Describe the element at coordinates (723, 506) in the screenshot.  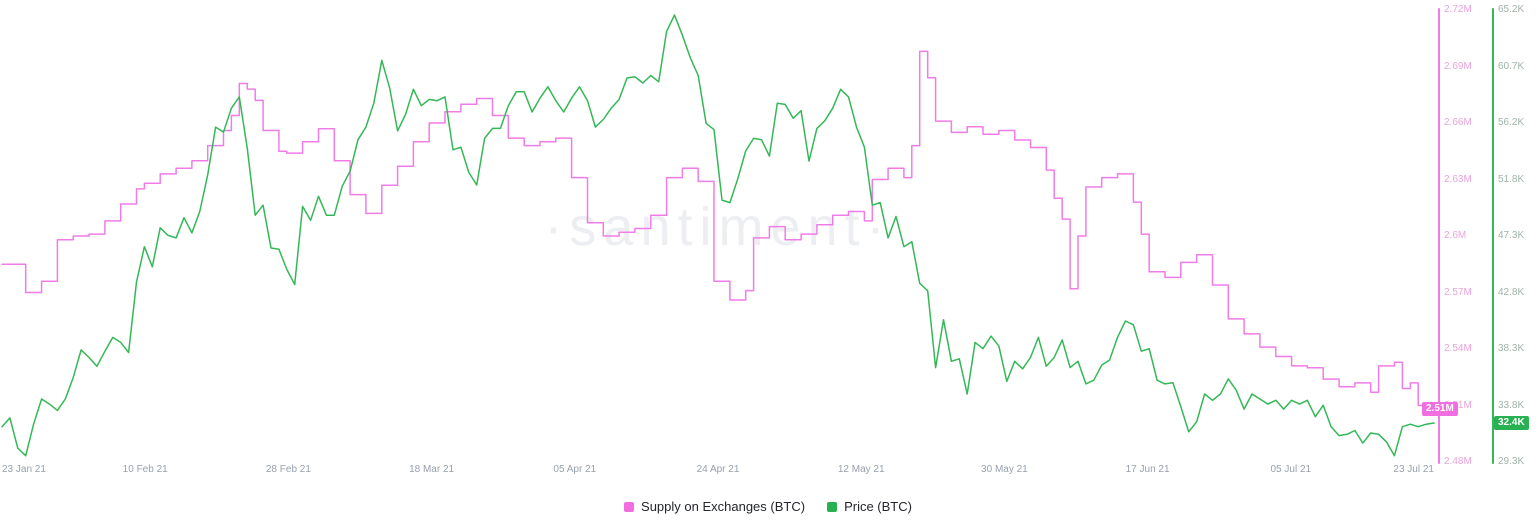
I see `legend-label-supply: Supply on Exchanges (BTC)` at that location.